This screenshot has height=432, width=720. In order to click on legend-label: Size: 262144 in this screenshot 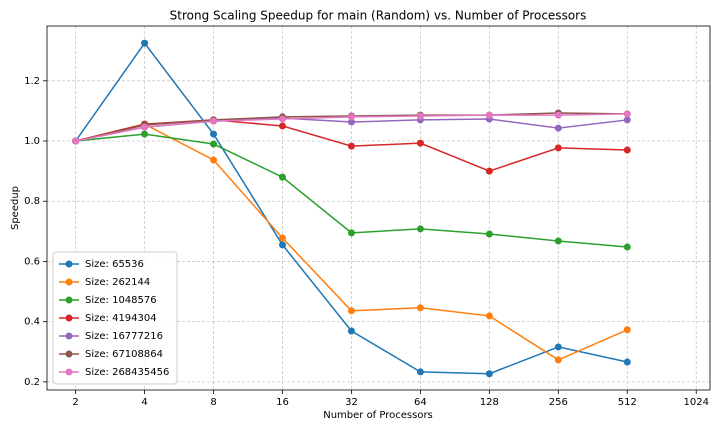, I will do `click(117, 282)`.